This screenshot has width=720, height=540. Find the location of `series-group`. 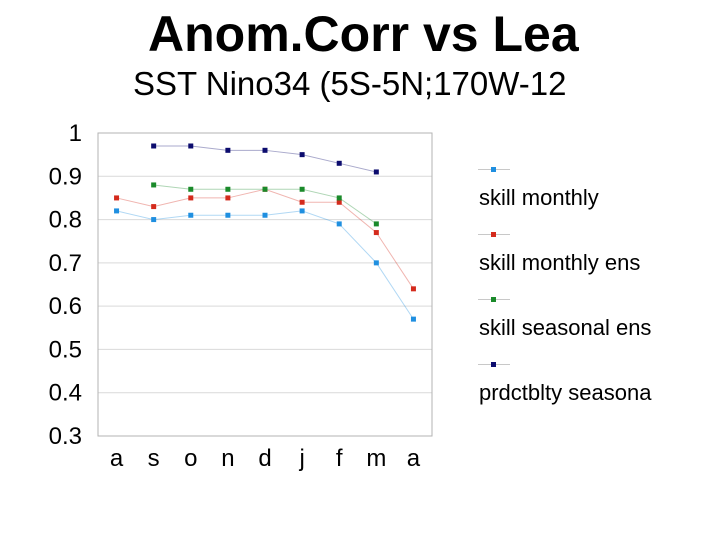

series-group is located at coordinates (265, 232).